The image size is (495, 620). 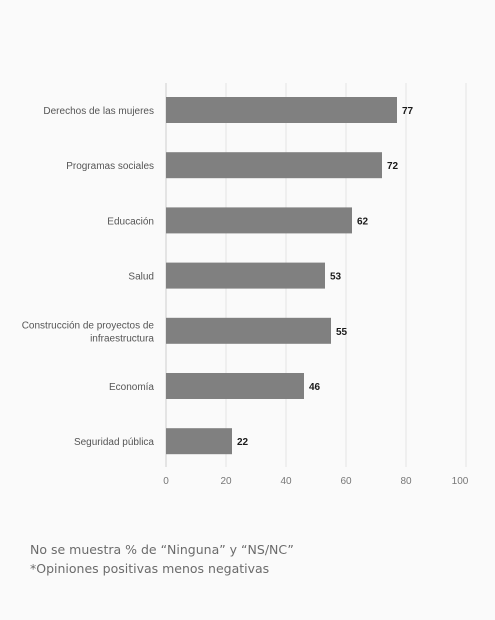 What do you see at coordinates (315, 387) in the screenshot?
I see `bar-value-label-6: 46` at bounding box center [315, 387].